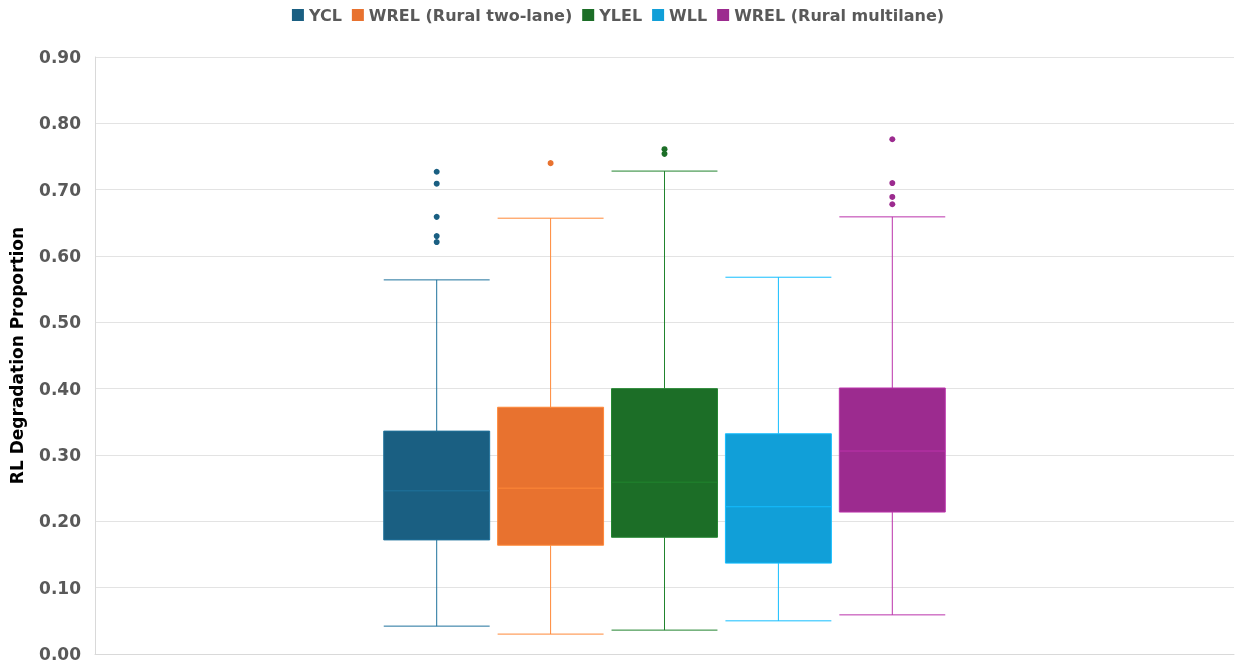  What do you see at coordinates (60, 57) in the screenshot?
I see `y-tick-label: 0.90` at bounding box center [60, 57].